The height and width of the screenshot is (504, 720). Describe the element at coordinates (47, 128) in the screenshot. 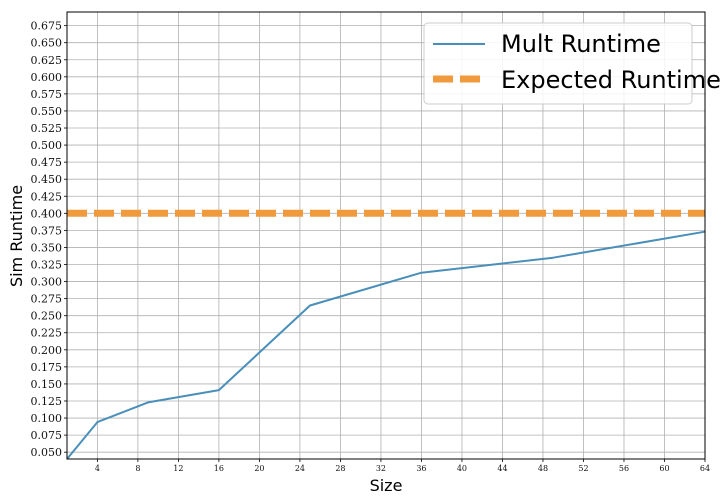

I see `y-tick-label: 0.525` at that location.